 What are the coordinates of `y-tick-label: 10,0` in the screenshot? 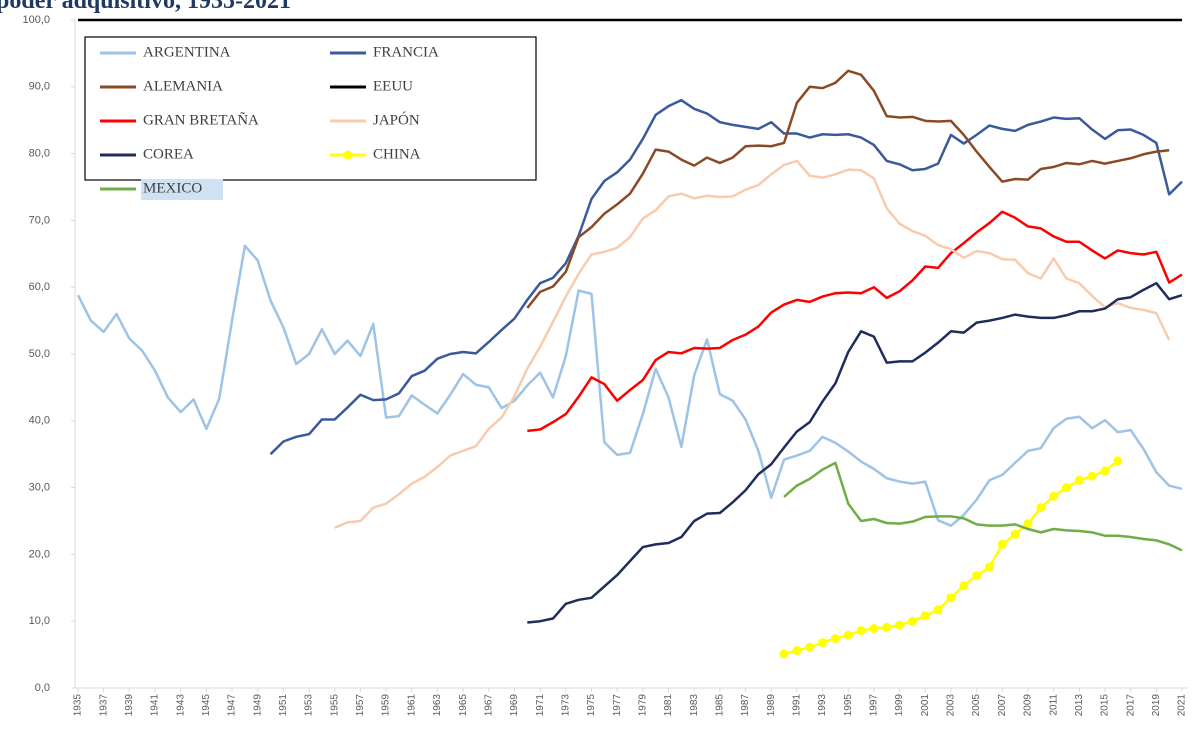 It's located at (39, 621).